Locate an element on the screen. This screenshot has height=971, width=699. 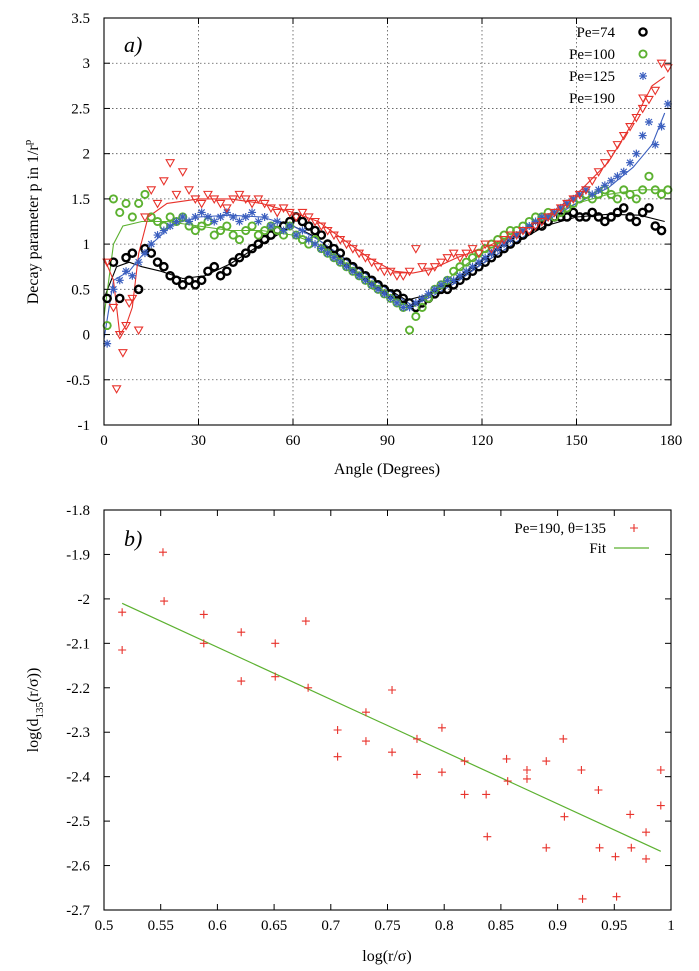
legend-marker is located at coordinates (643, 32).